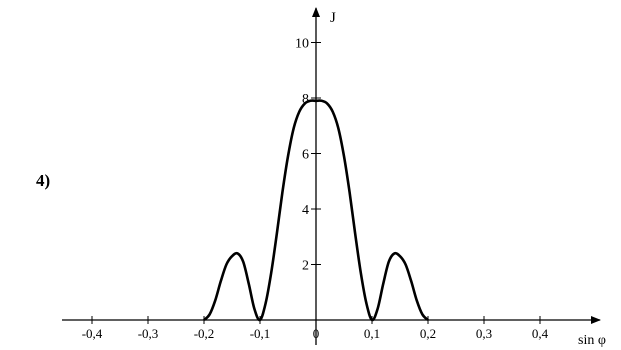 This screenshot has width=621, height=350. What do you see at coordinates (372, 333) in the screenshot?
I see `x-tick-label: 0,1` at bounding box center [372, 333].